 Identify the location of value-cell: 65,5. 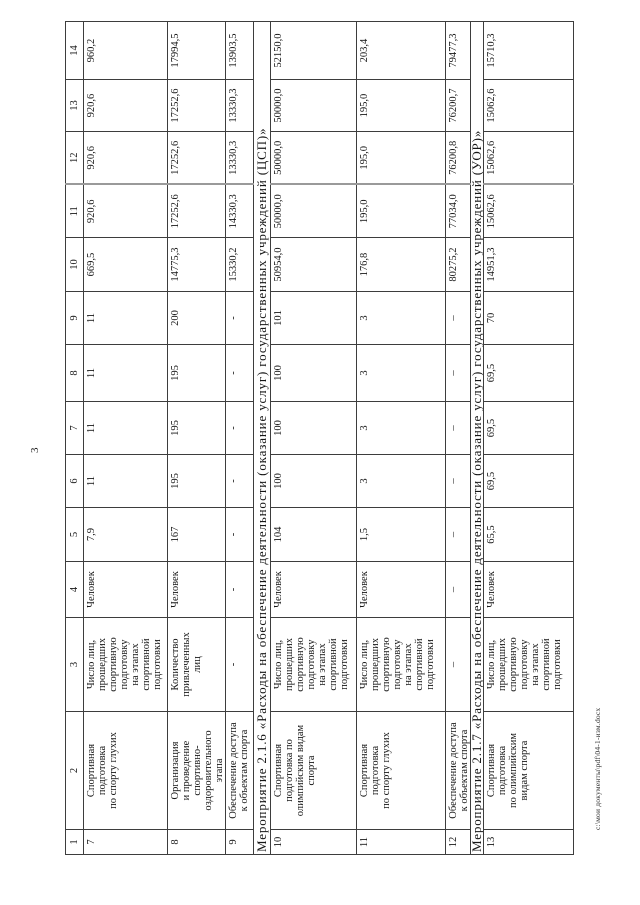
(528, 534).